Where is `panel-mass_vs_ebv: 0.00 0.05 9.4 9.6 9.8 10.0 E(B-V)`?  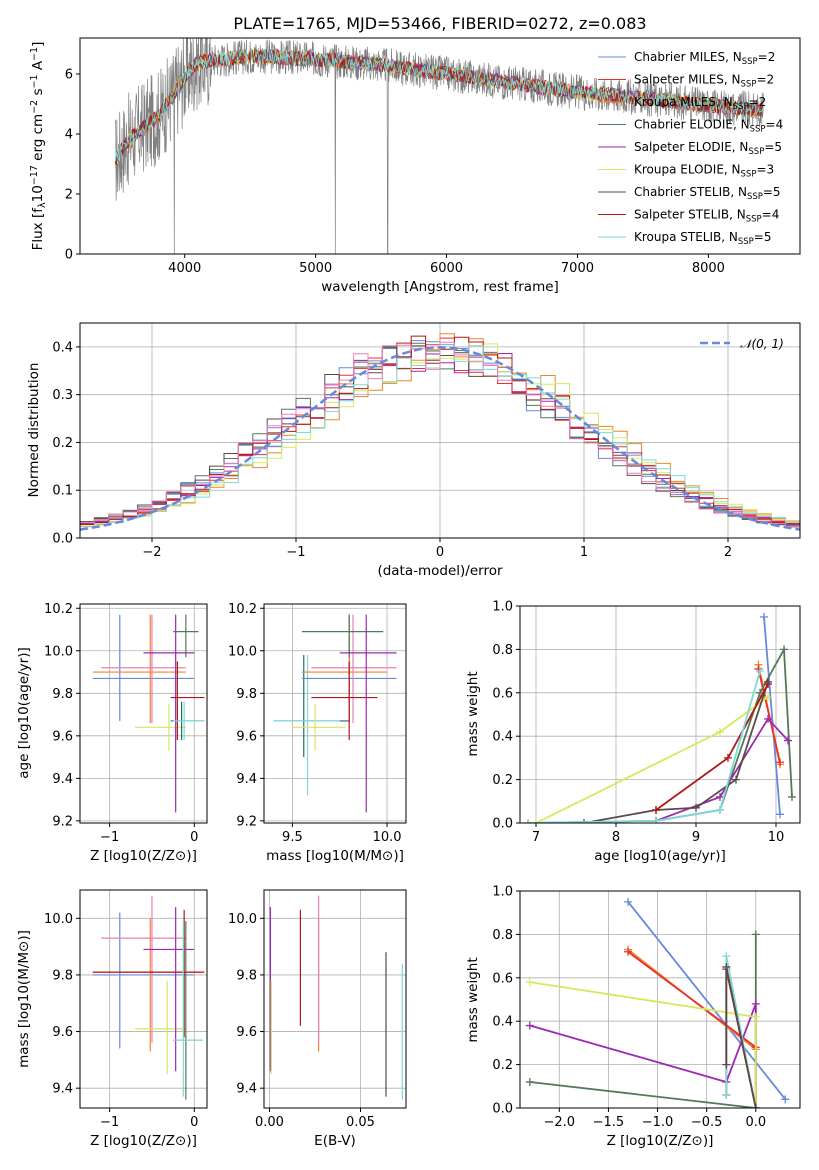 panel-mass_vs_ebv: 0.00 0.05 9.4 9.6 9.8 10.0 E(B-V) is located at coordinates (317, 1019).